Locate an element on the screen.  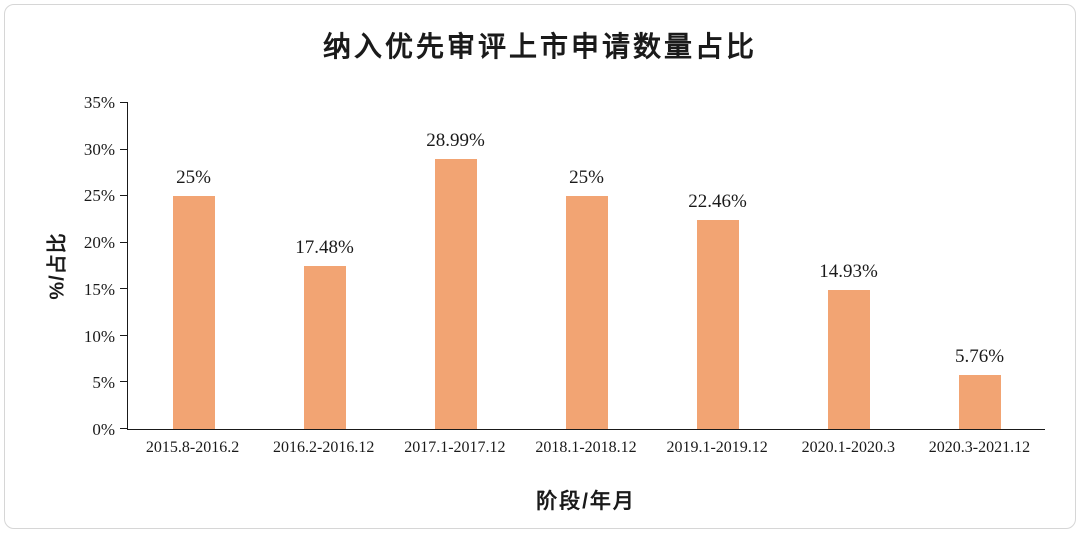
bar-value-label: 22.46% is located at coordinates (717, 201).